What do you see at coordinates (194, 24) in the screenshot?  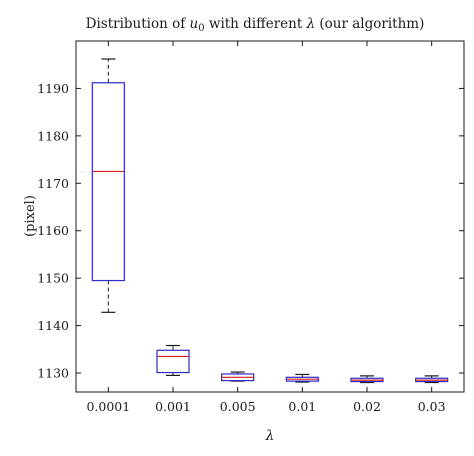 I see `title-variable: u` at bounding box center [194, 24].